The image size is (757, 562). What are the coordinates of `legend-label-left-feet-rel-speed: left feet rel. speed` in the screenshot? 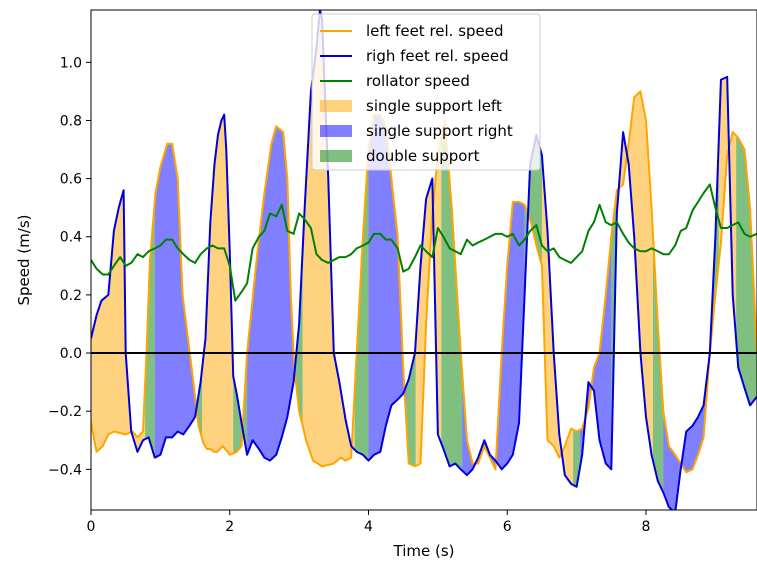 It's located at (435, 31).